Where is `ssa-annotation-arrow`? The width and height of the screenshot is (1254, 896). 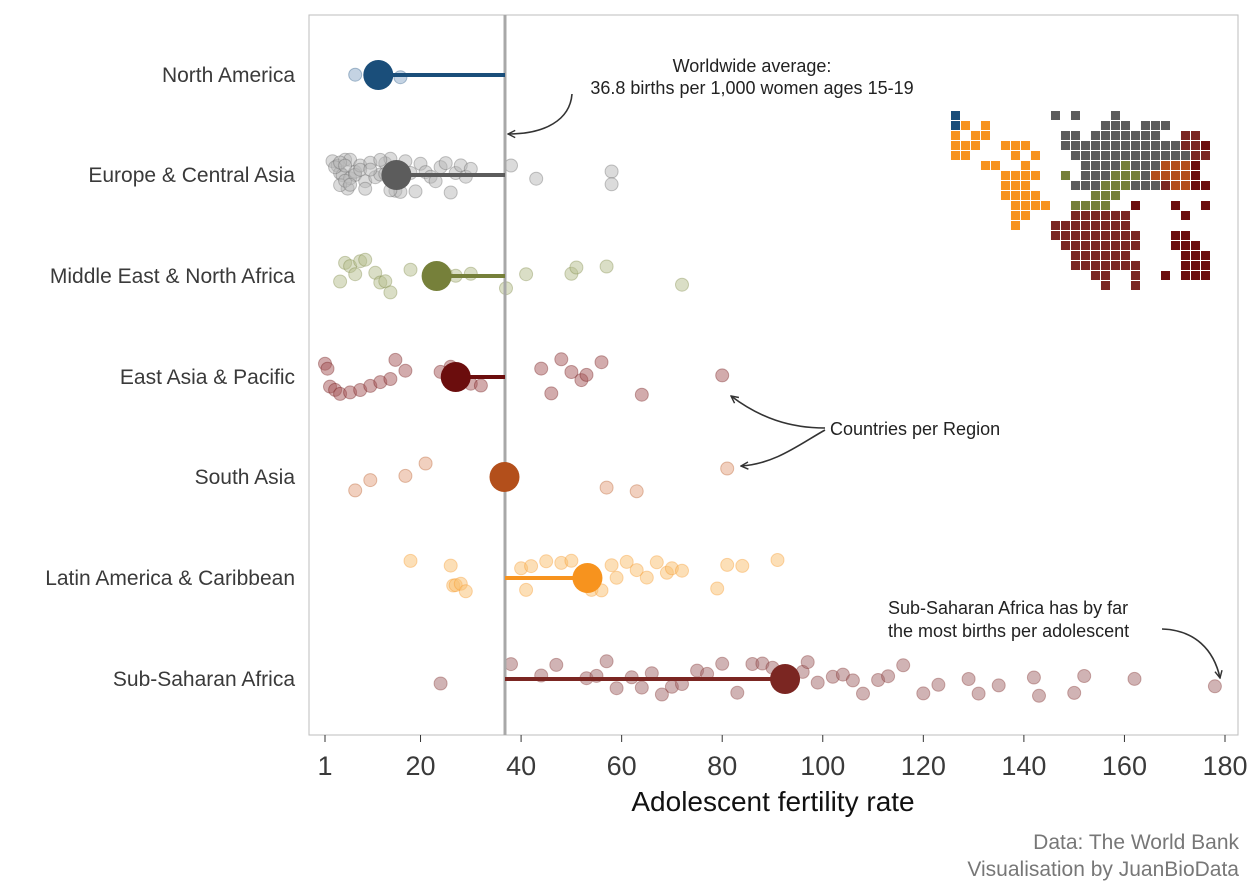
ssa-annotation-arrow is located at coordinates (1190, 653).